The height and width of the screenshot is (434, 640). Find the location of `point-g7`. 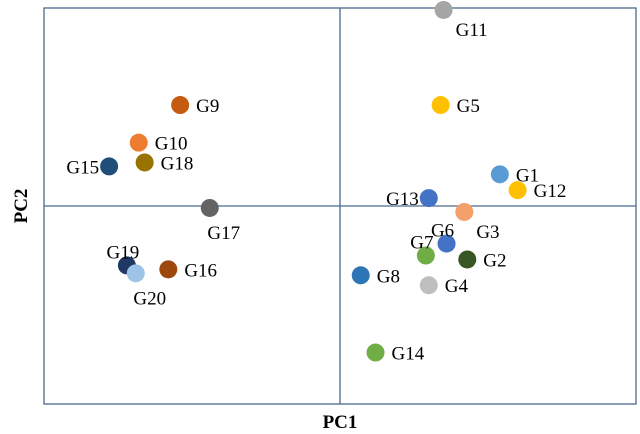

point-g7 is located at coordinates (425, 255).